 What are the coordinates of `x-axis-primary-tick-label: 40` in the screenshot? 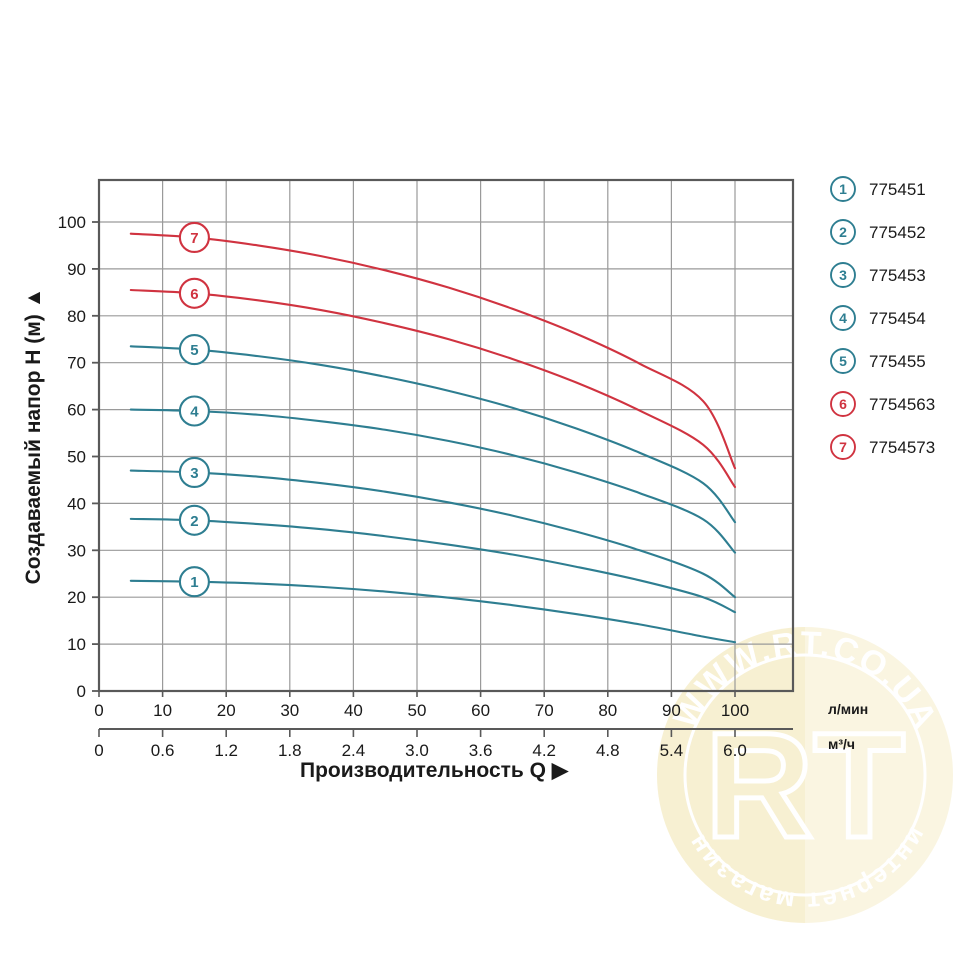 It's located at (353, 710).